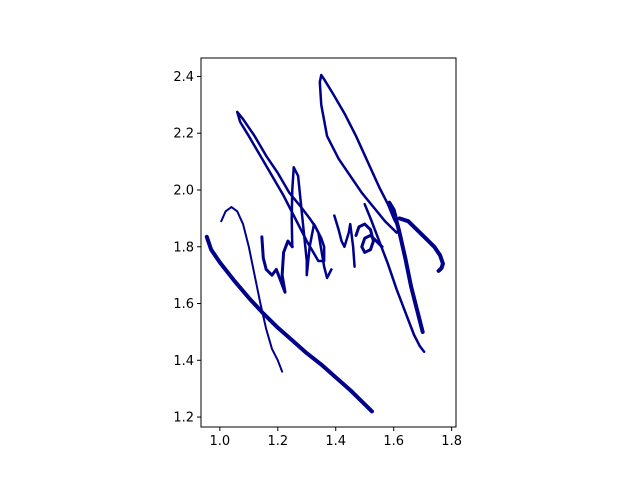 This screenshot has height=480, width=640. What do you see at coordinates (183, 190) in the screenshot?
I see `y-tick-label: 2.0` at bounding box center [183, 190].